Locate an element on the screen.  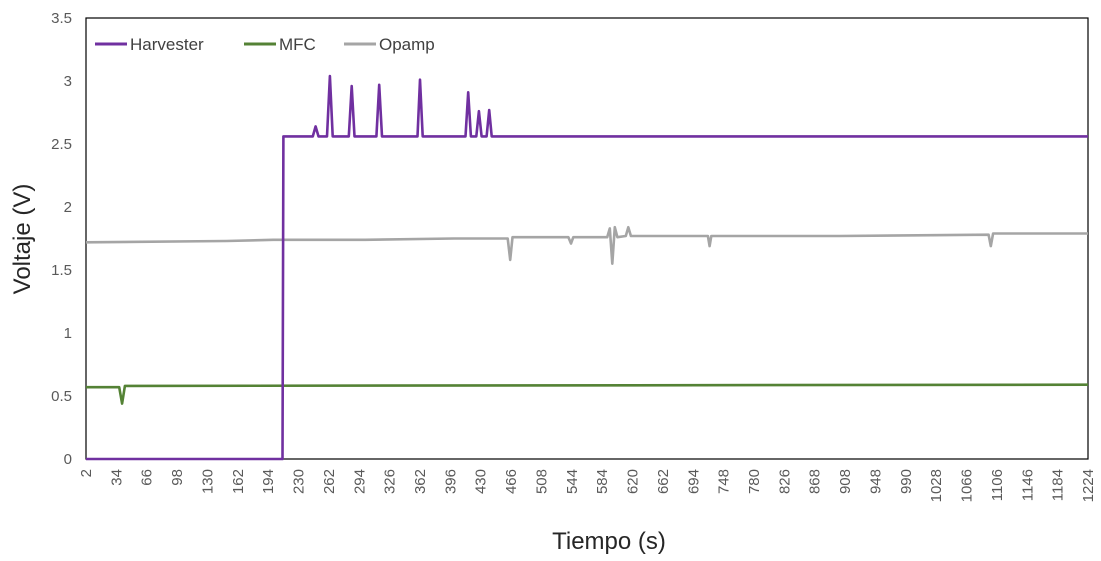
y-tick-label: 0 is located at coordinates (68, 459).